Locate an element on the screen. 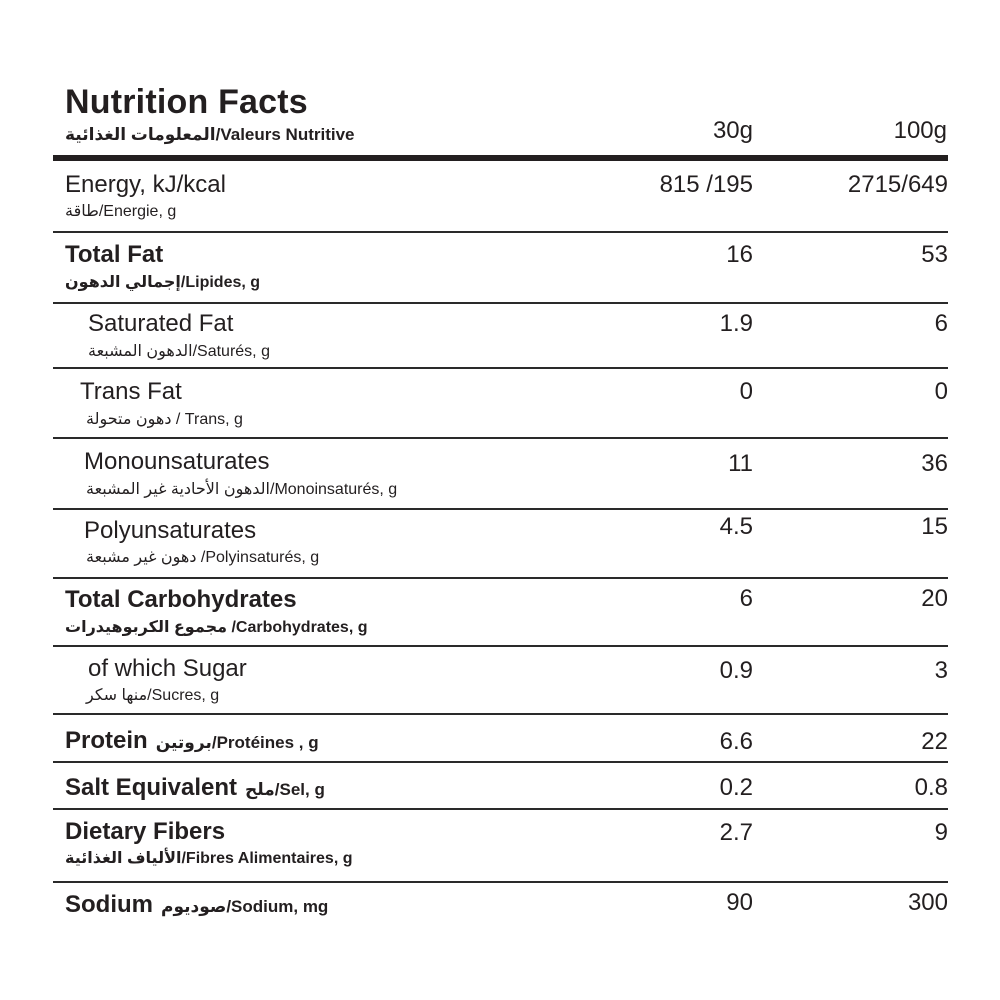 The width and height of the screenshot is (1000, 1000). row-sugar-value-100g: 3 is located at coordinates (941, 670).